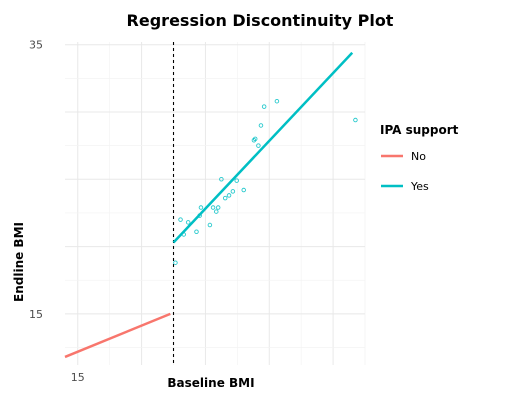 This screenshot has width=522, height=412. What do you see at coordinates (210, 383) in the screenshot?
I see `x-axis-title: Baseline BMI` at bounding box center [210, 383].